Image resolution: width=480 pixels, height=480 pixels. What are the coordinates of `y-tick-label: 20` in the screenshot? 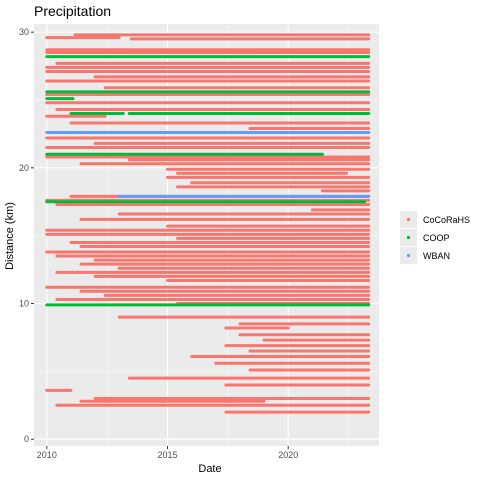 It's located at (24, 168).